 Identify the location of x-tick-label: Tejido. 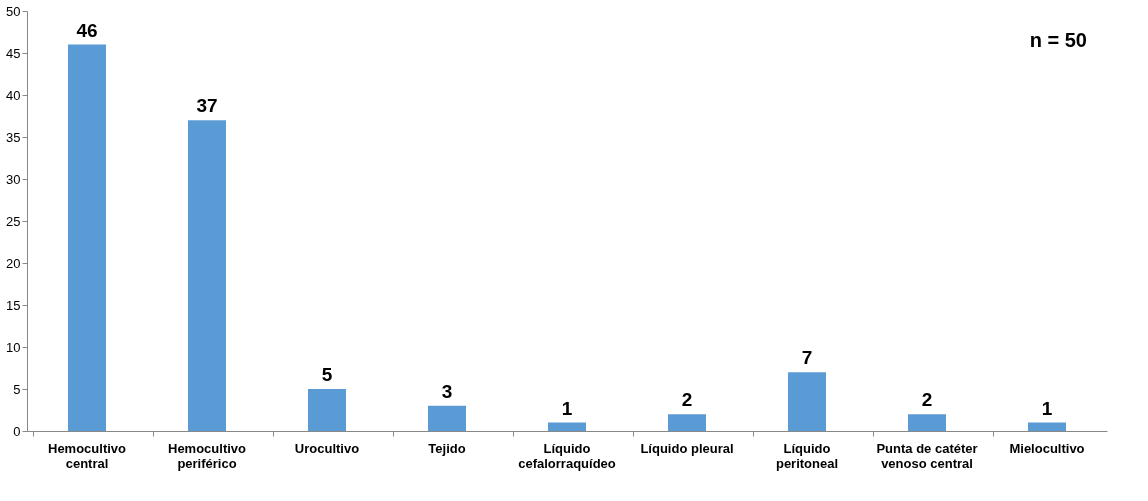
(447, 448).